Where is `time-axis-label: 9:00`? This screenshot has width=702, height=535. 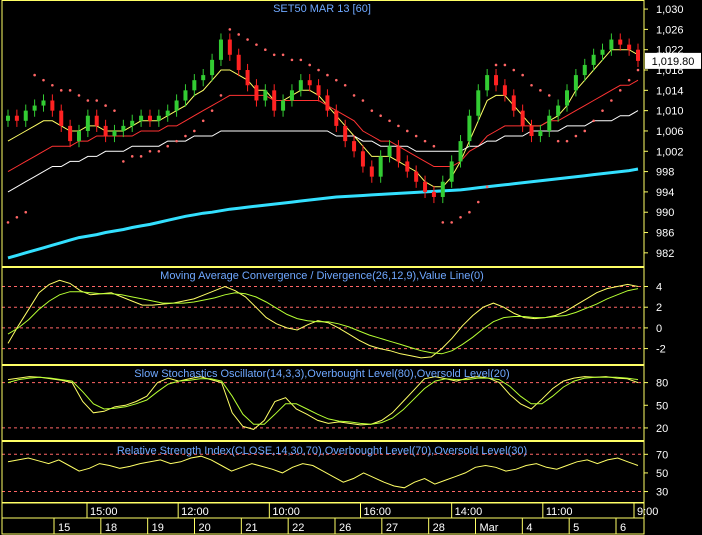
time-axis-label: 9:00 is located at coordinates (647, 512).